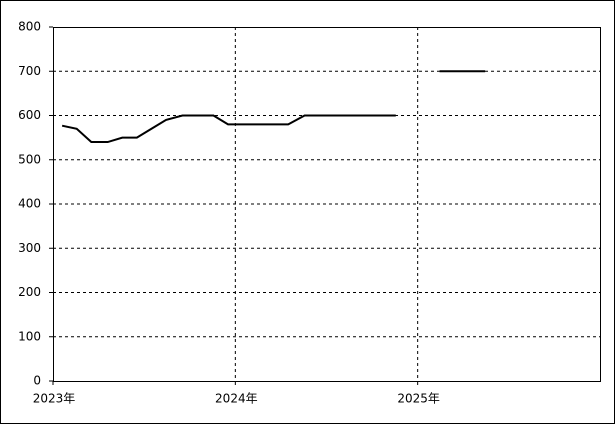  What do you see at coordinates (29, 27) in the screenshot?
I see `y-tick-label: 800` at bounding box center [29, 27].